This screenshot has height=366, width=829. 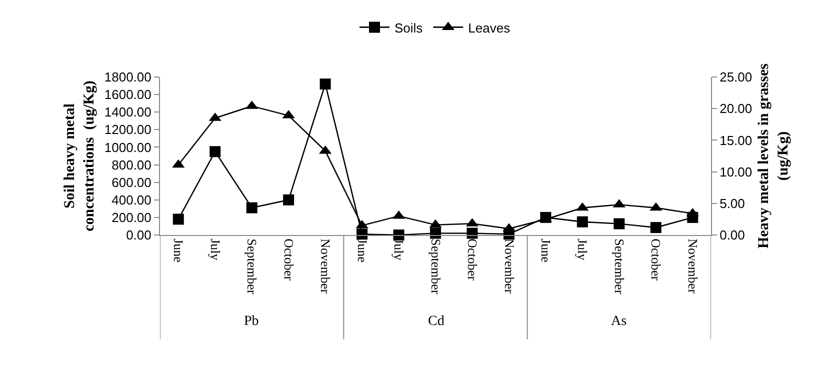 I want to click on y2-tick-label: 25.00, so click(x=736, y=77).